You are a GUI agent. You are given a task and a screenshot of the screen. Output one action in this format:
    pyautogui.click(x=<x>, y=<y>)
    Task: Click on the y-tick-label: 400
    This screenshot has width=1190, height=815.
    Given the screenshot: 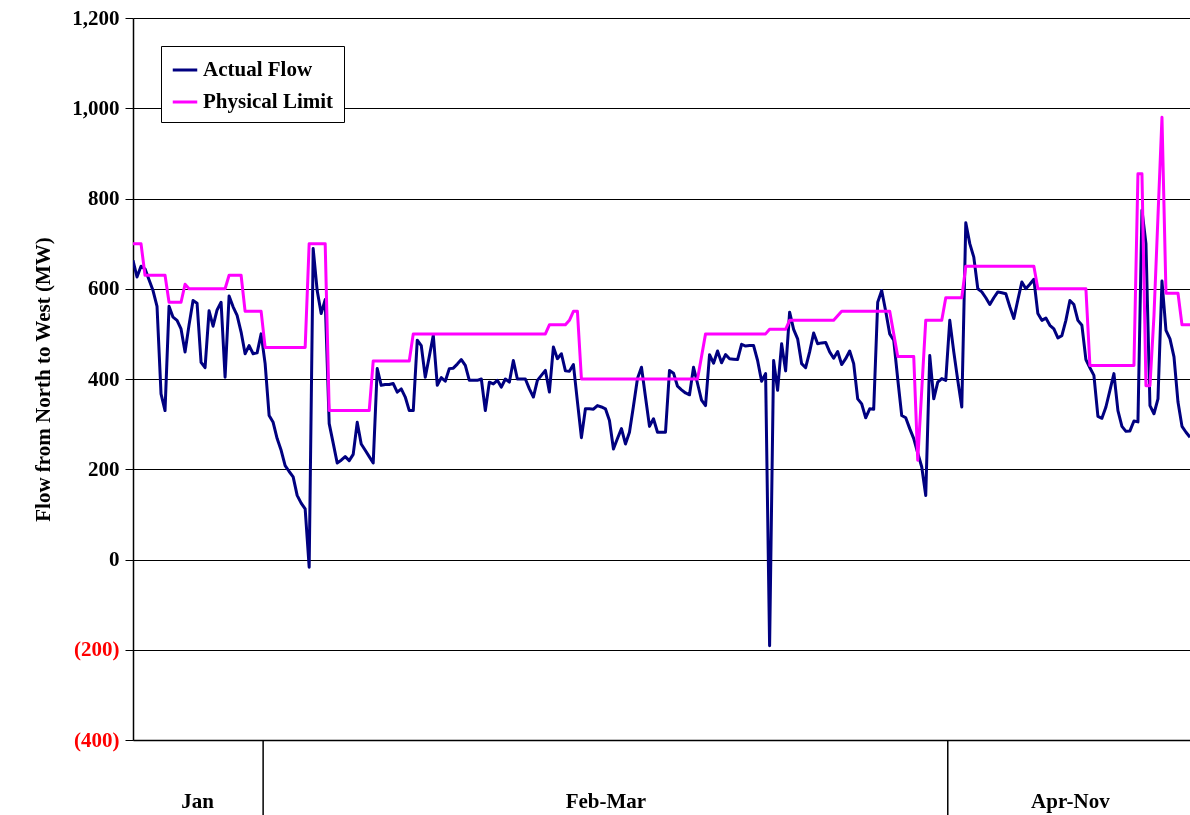 What is the action you would take?
    pyautogui.click(x=104, y=378)
    